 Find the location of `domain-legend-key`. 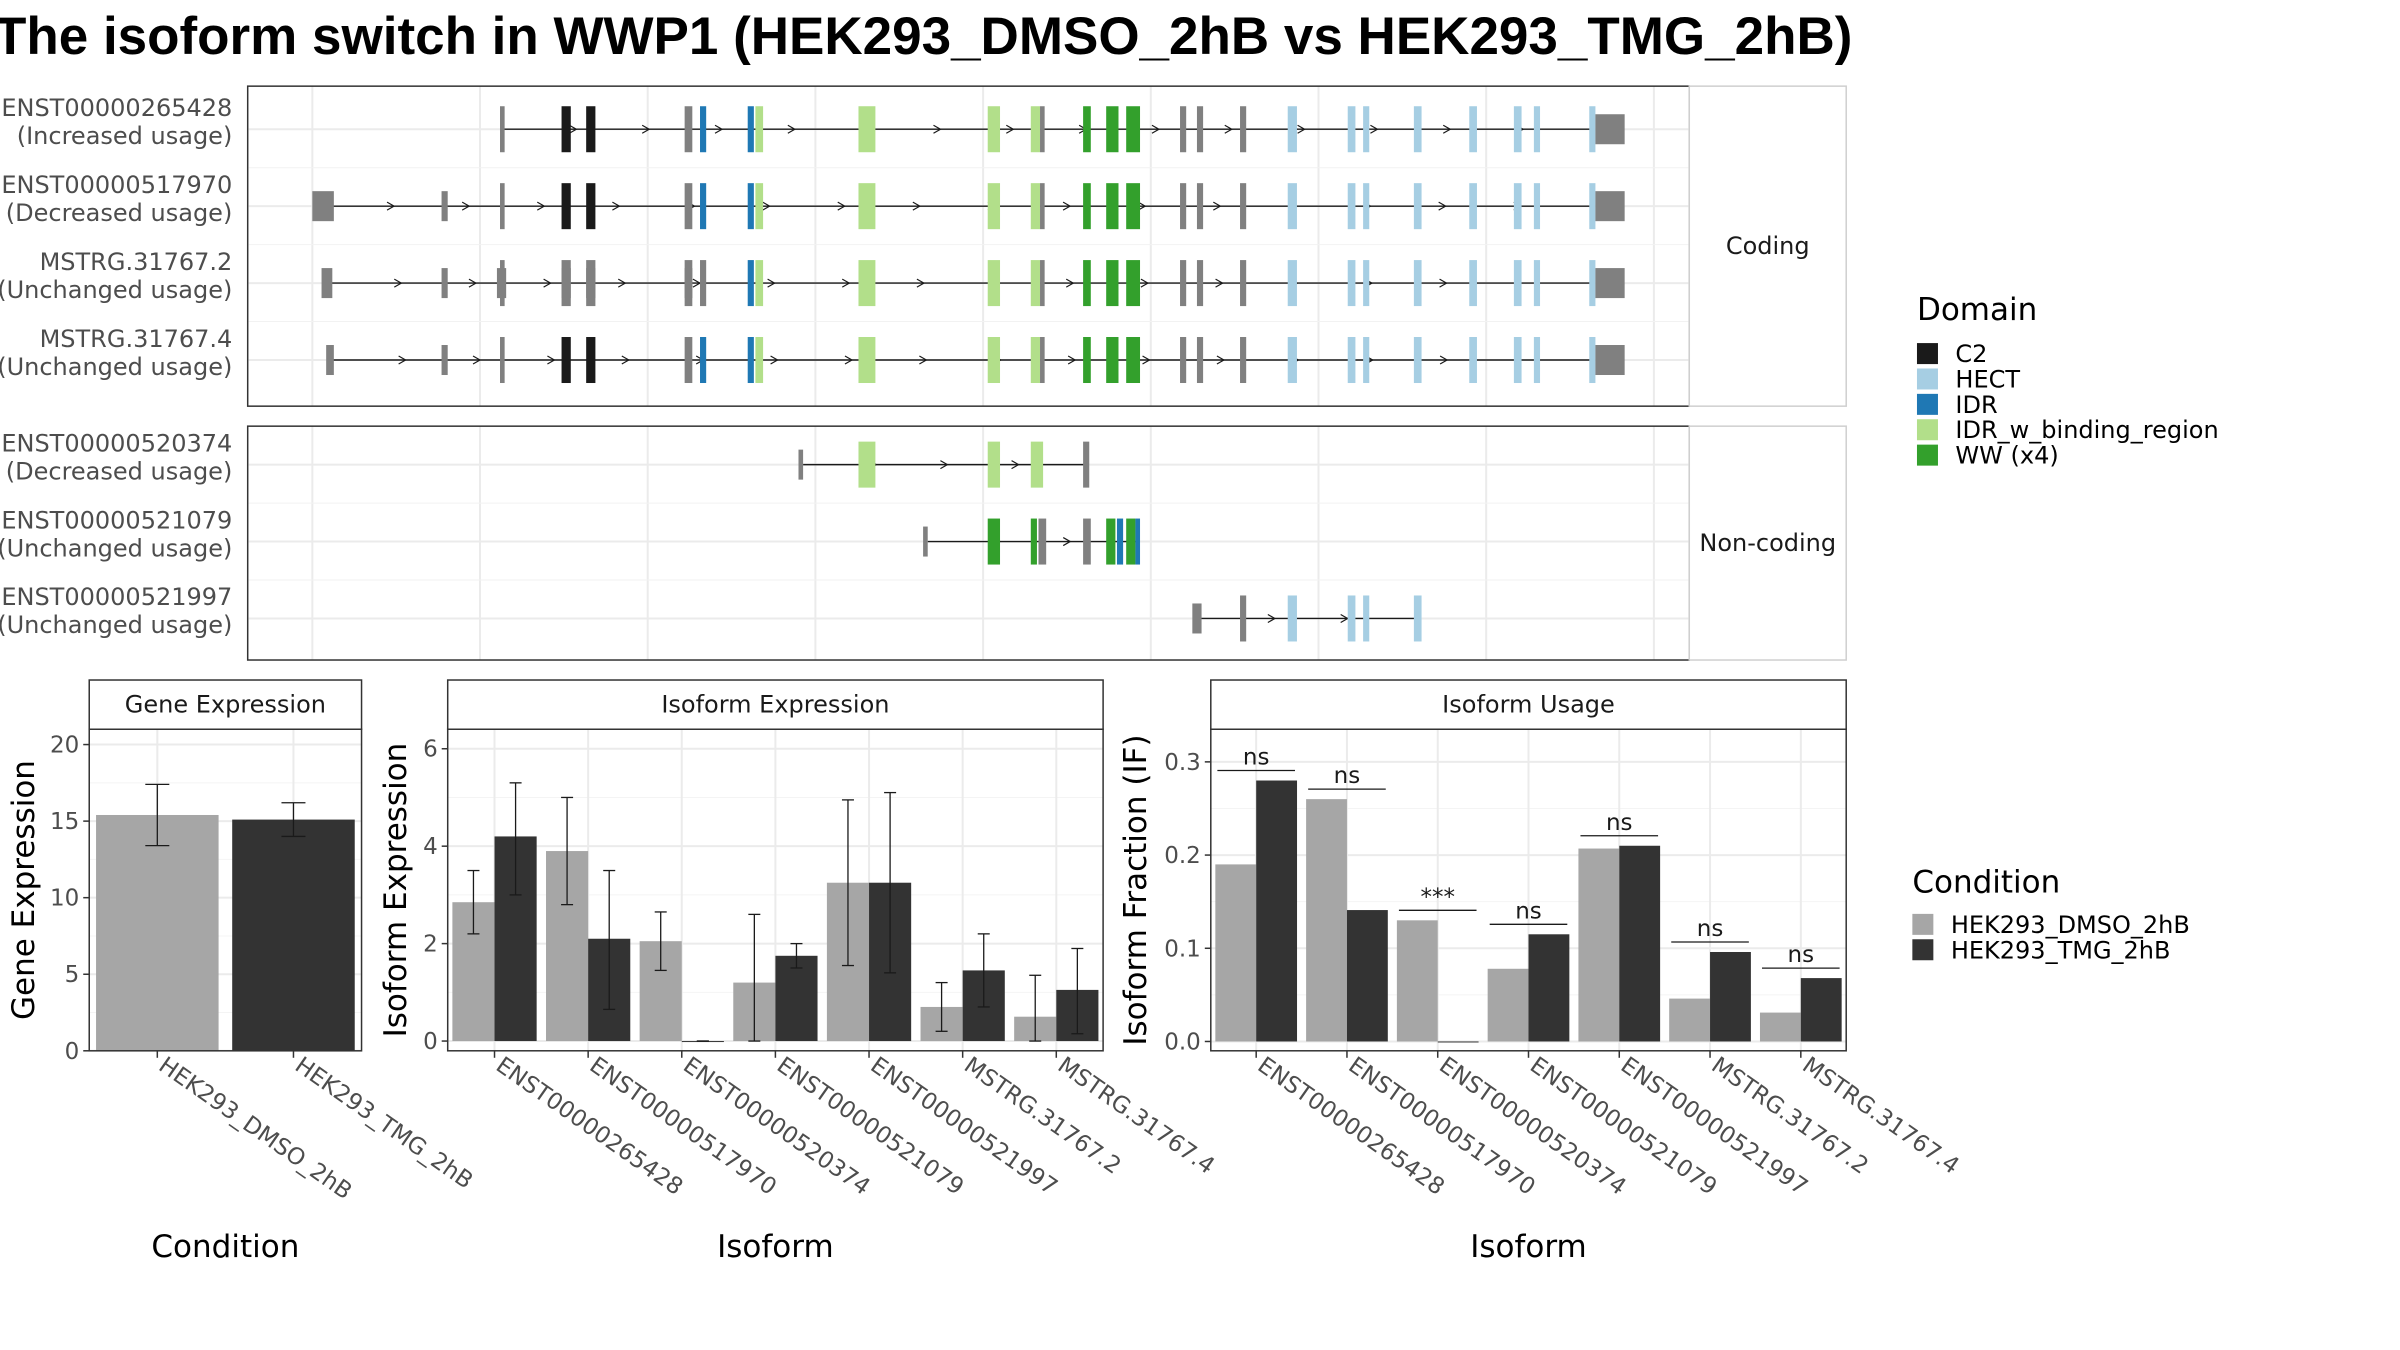

domain-legend-key is located at coordinates (1927, 354).